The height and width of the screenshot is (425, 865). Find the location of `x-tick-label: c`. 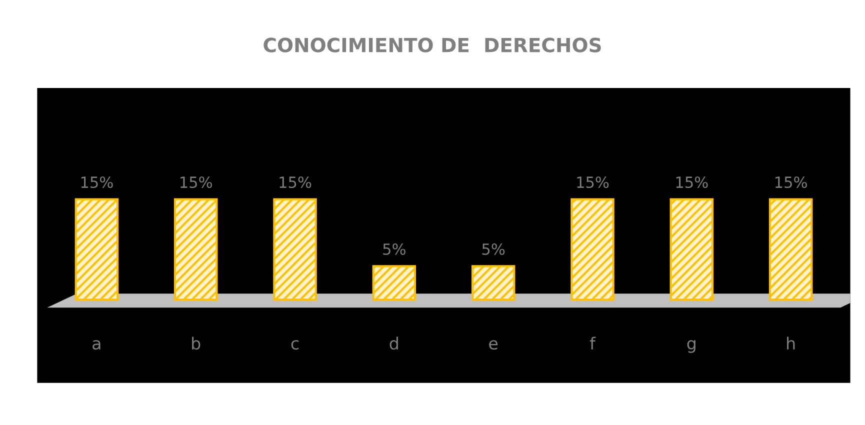

x-tick-label: c is located at coordinates (295, 345).